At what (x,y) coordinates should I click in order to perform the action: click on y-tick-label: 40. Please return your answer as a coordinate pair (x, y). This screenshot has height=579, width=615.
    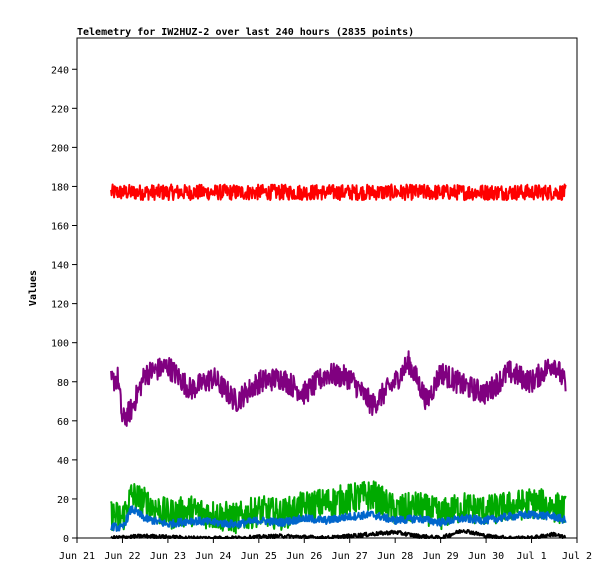
    Looking at the image, I should click on (63, 461).